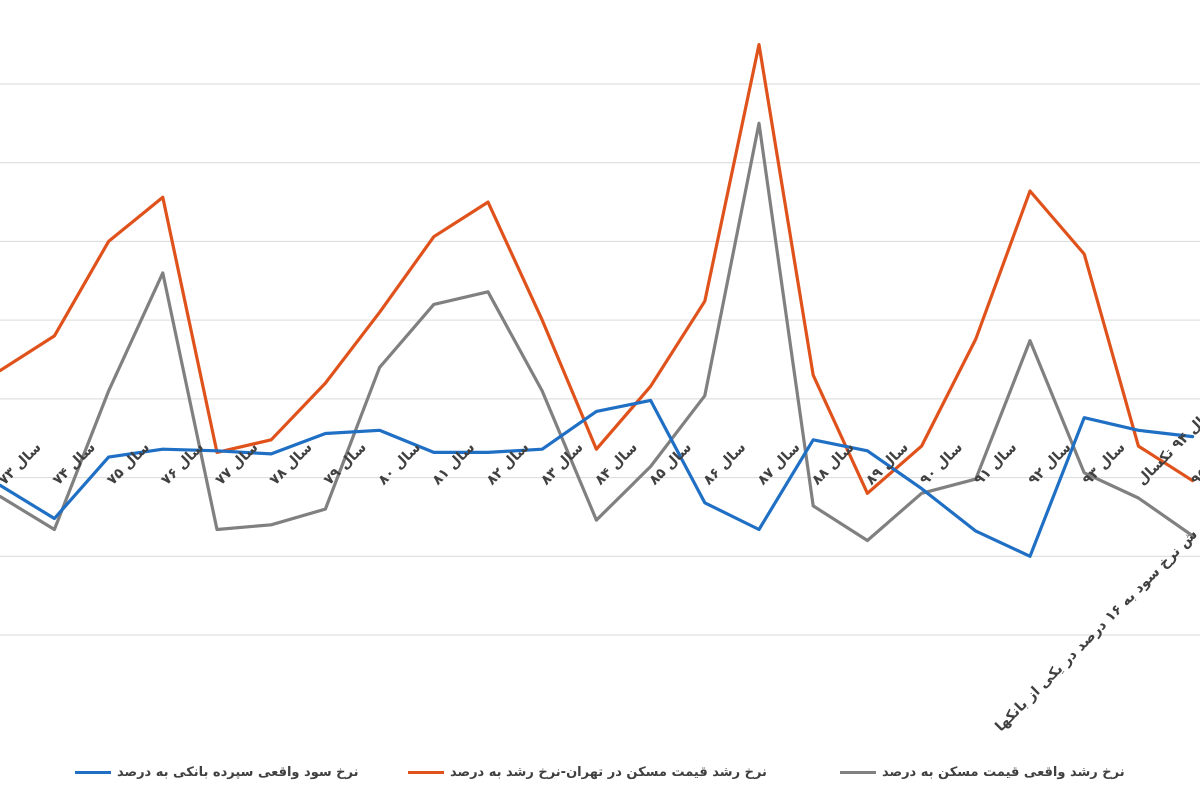 This screenshot has width=1200, height=800. Describe the element at coordinates (453, 464) in the screenshot. I see `x-tick-label: سال ۸۱` at that location.